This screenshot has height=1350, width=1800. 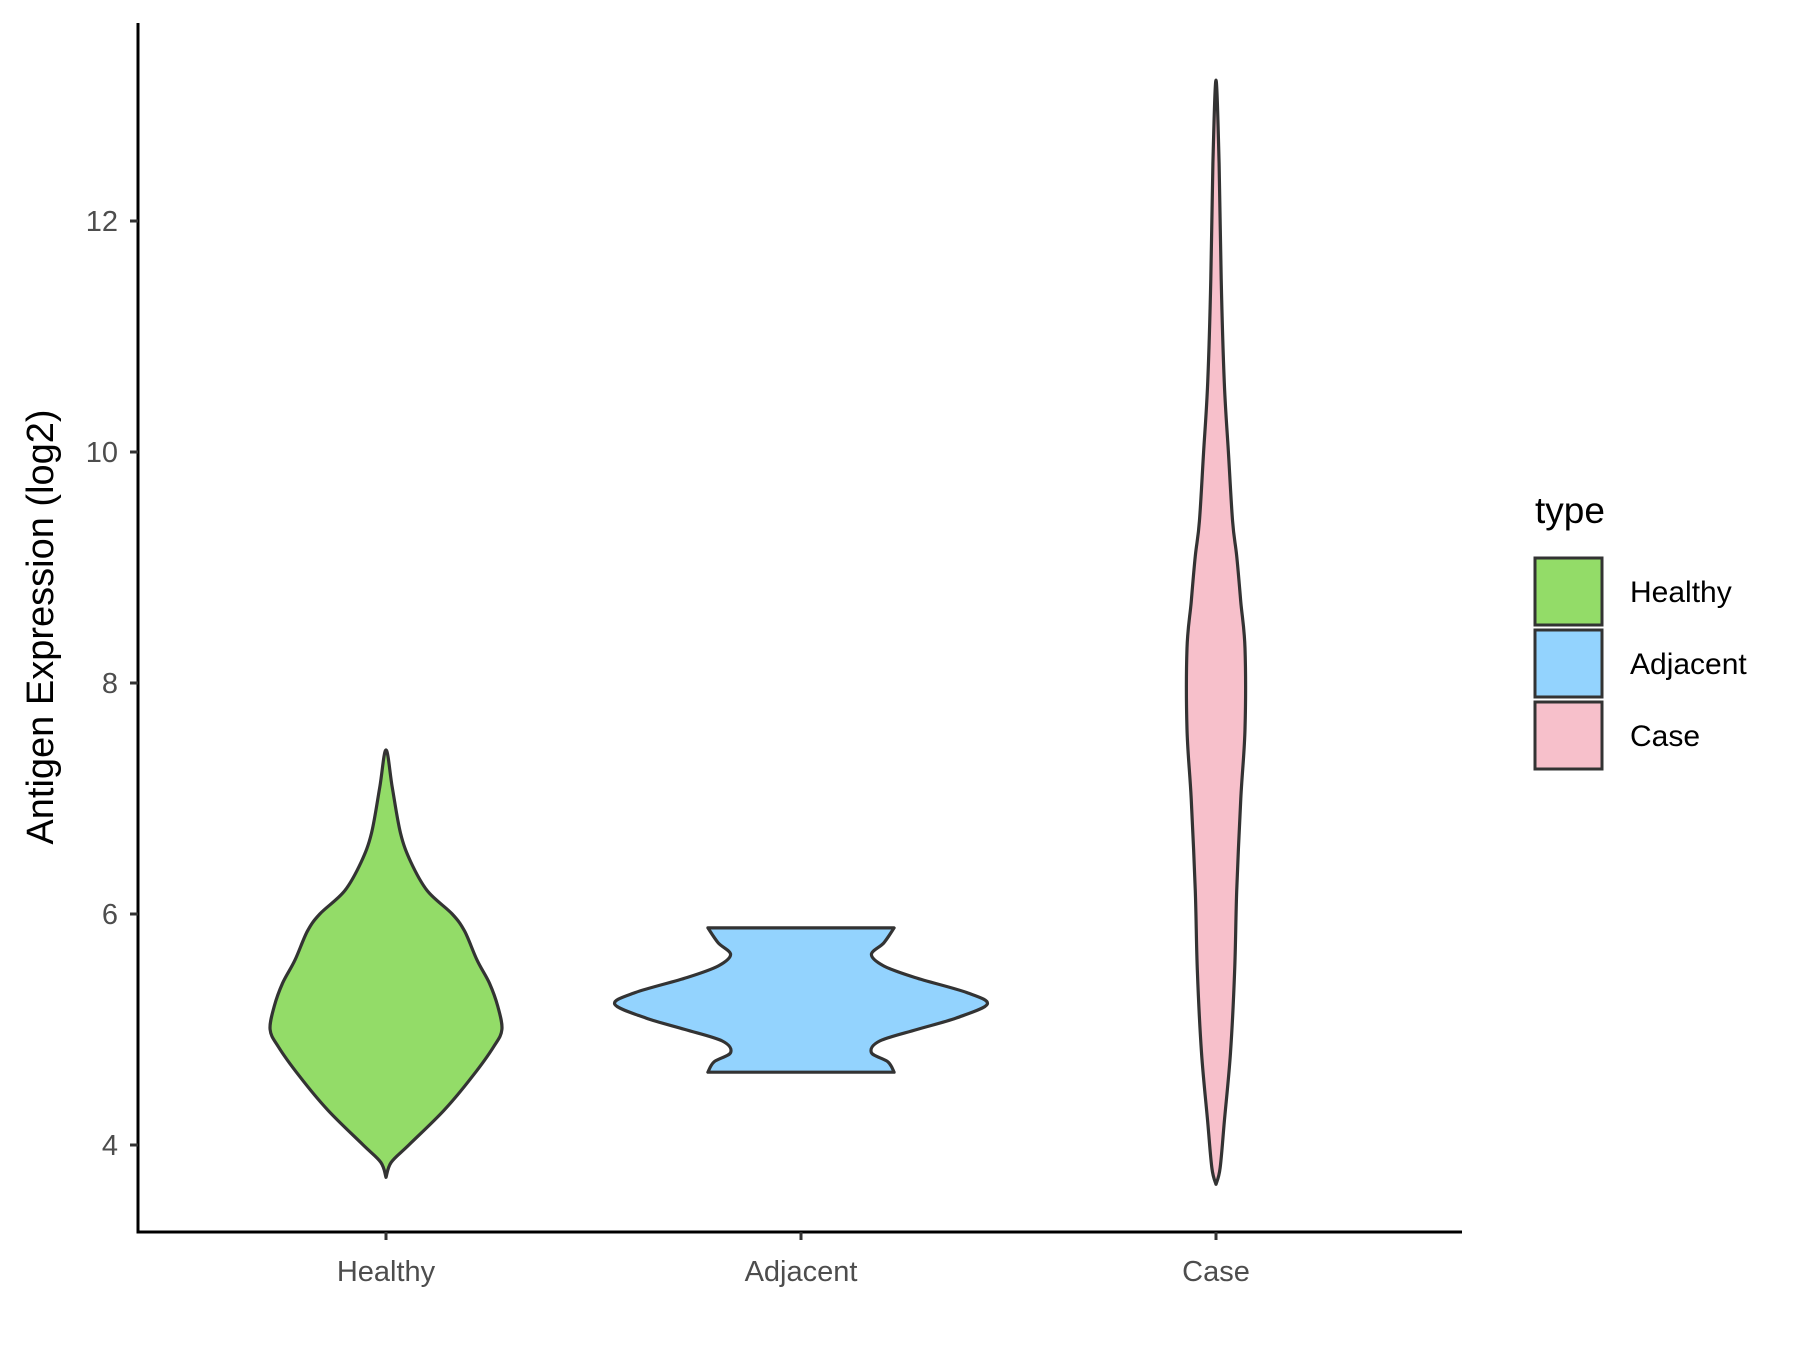 What do you see at coordinates (1570, 510) in the screenshot?
I see `legend-title: type` at bounding box center [1570, 510].